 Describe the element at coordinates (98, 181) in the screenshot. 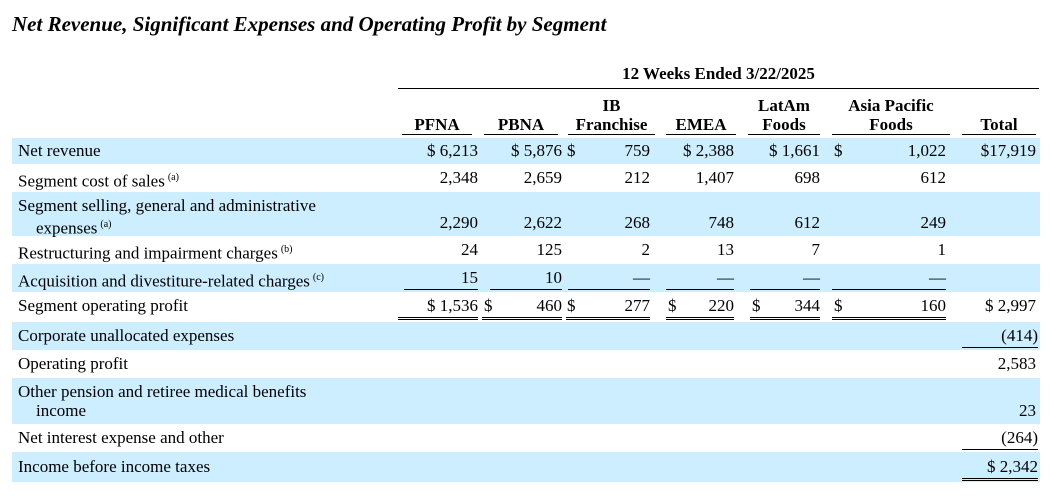

I see `row-label: Segment cost of sales (a)` at that location.